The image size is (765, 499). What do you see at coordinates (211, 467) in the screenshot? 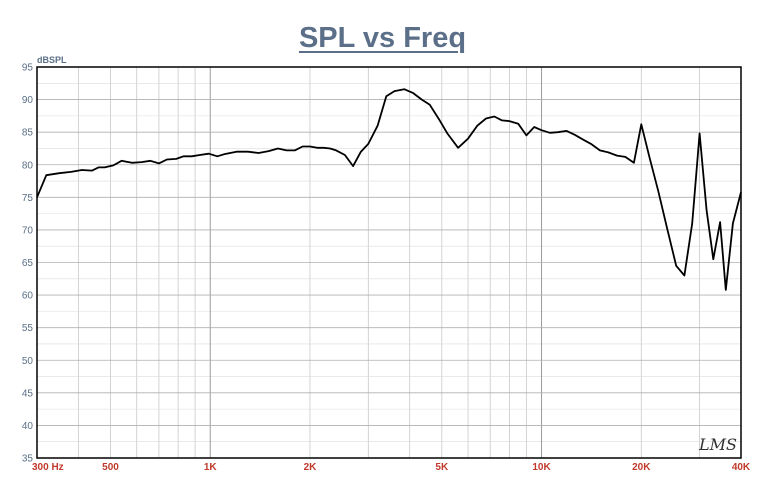
I see `x-tick-label: 1K` at bounding box center [211, 467].